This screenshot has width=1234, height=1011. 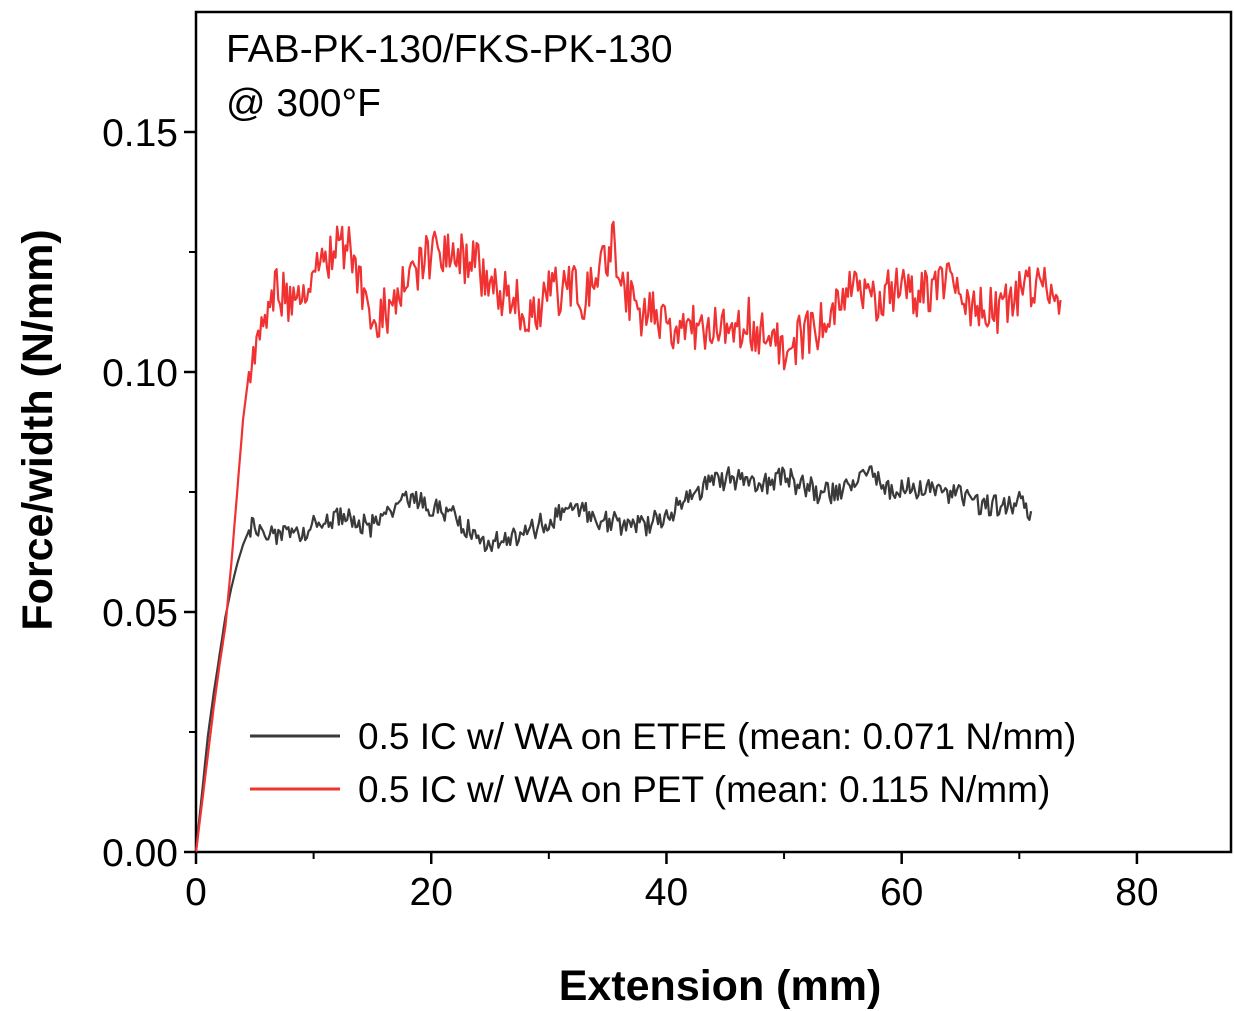 What do you see at coordinates (449, 49) in the screenshot?
I see `annotation-line-1: FAB-PK-130/FKS-PK-130` at bounding box center [449, 49].